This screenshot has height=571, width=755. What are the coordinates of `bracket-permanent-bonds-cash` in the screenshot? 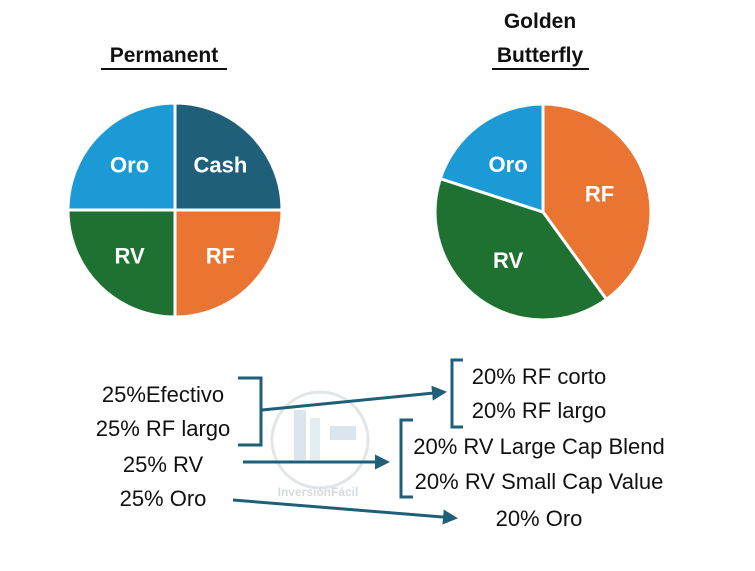 It's located at (250, 411).